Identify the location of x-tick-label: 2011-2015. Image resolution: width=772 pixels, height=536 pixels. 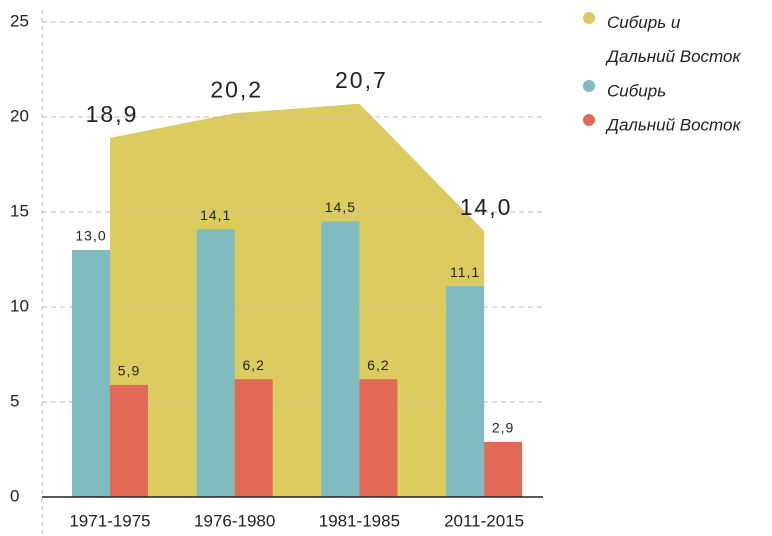
(484, 520).